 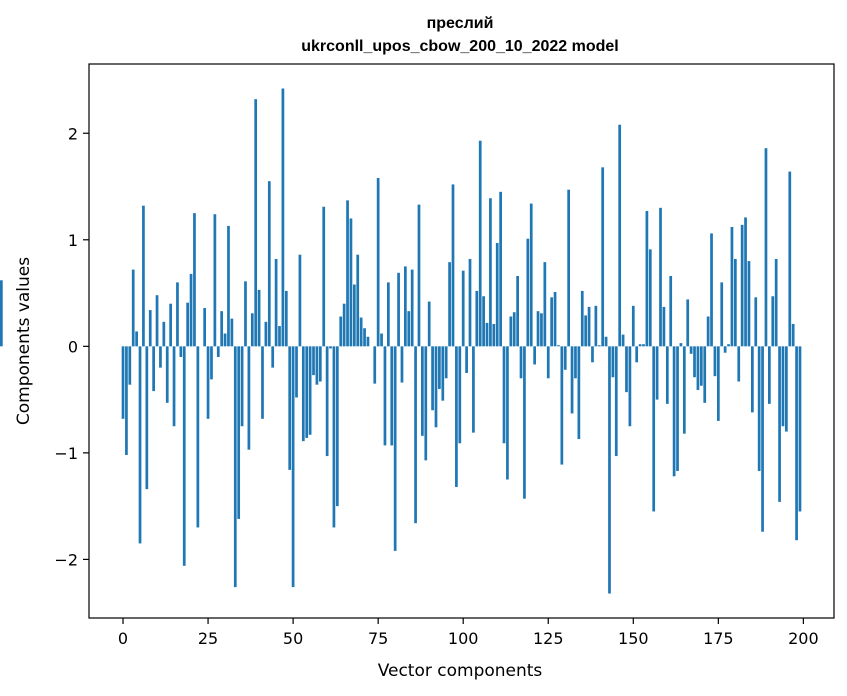 I want to click on y-axis-ticks: −2 −1 0 1 2, so click(x=71, y=346).